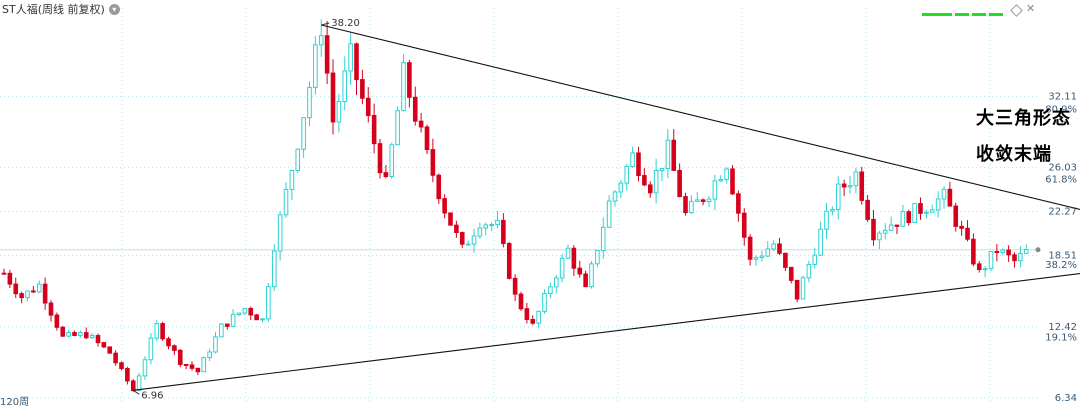  I want to click on chart-title: ST人福(周线 前复权), so click(53, 9).